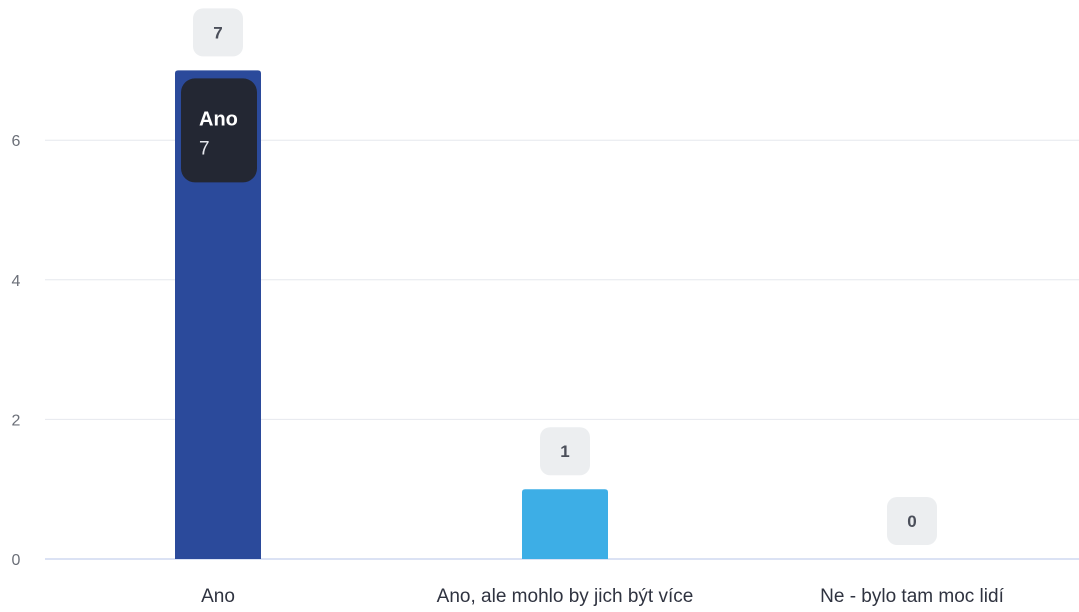 Image resolution: width=1079 pixels, height=612 pixels. I want to click on data-label: 0, so click(911, 521).